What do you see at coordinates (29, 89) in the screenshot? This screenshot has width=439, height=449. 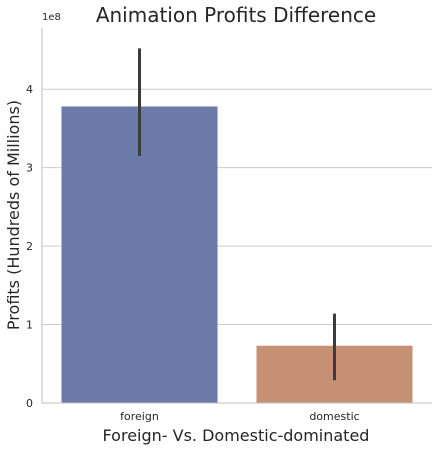 I see `y-tick-label-4: 4` at bounding box center [29, 89].